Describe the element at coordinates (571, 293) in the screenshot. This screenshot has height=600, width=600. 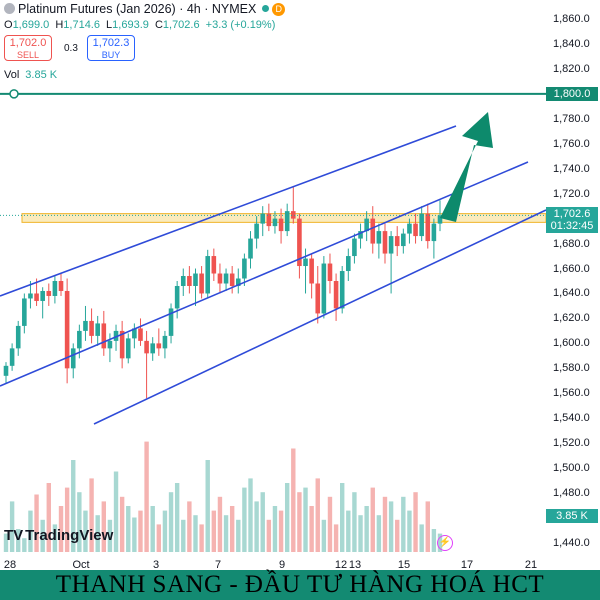
I see `y-tick-label: 1,640.0` at that location.